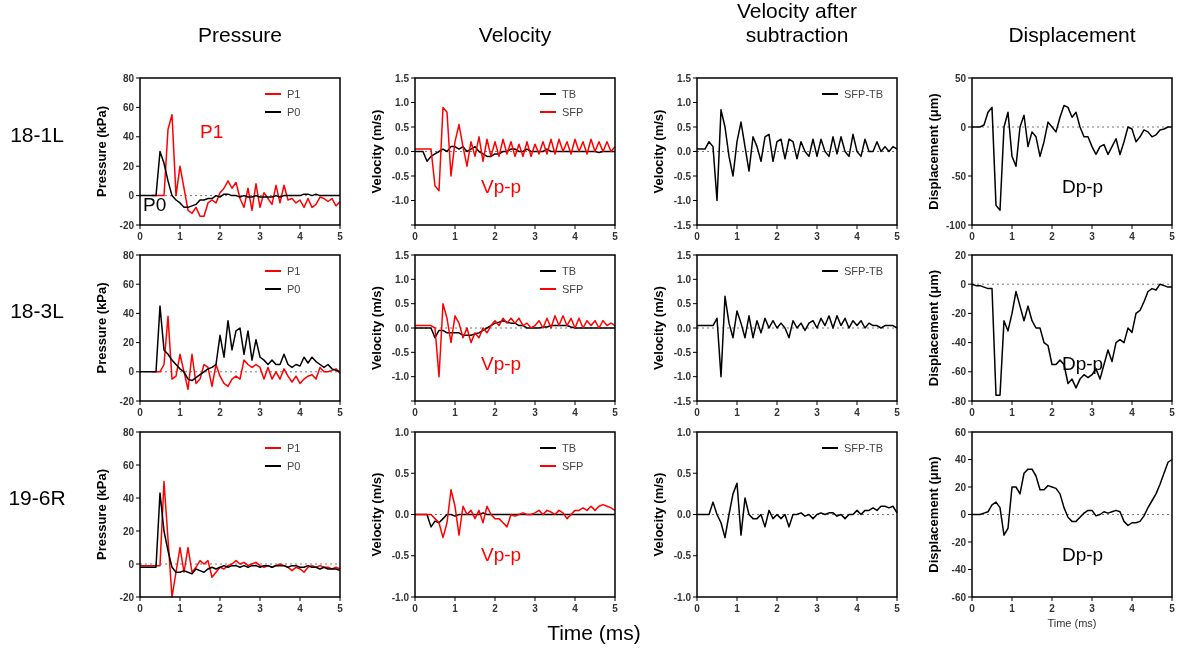 The image size is (1188, 658). Describe the element at coordinates (960, 78) in the screenshot. I see `y-tick-label: 50` at that location.